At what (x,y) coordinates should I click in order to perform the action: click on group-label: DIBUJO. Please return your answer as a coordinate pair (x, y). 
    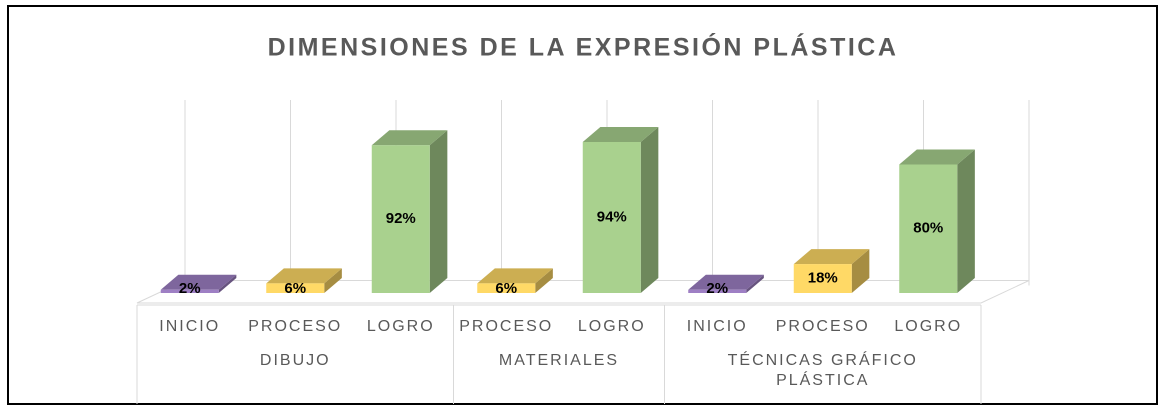
    Looking at the image, I should click on (295, 360).